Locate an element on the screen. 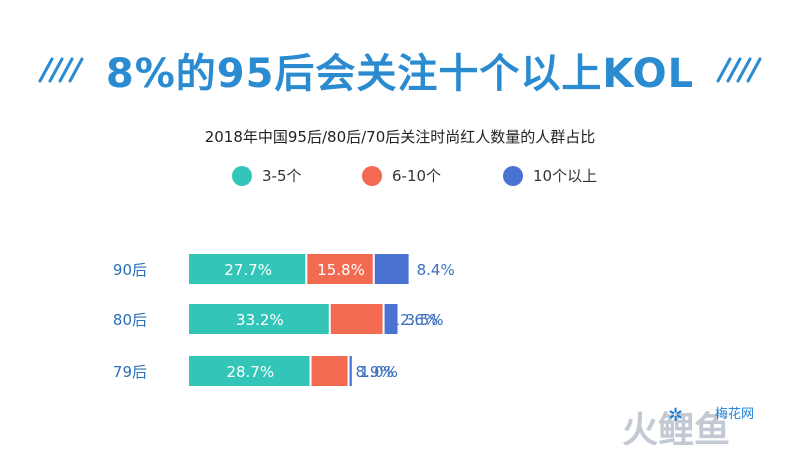  bar-label-1-series-1: 12.6% is located at coordinates (415, 320).